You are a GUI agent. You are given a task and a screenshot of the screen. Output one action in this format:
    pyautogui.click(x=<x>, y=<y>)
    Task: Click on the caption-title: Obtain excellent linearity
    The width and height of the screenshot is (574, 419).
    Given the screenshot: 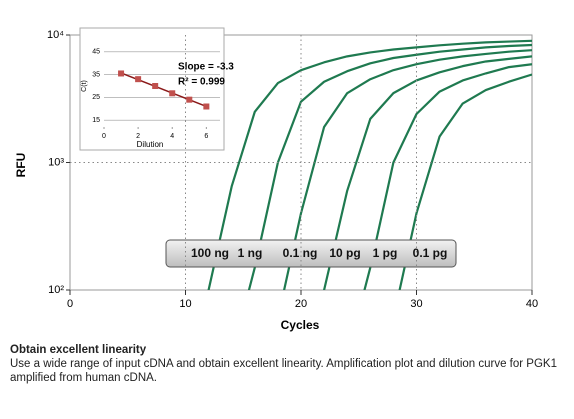 What is the action you would take?
    pyautogui.click(x=78, y=350)
    